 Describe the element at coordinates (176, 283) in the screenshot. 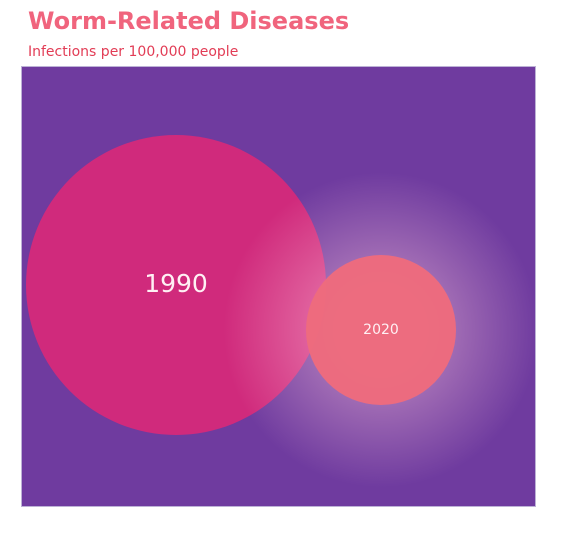

I see `bubble-label-1990: 1990` at that location.